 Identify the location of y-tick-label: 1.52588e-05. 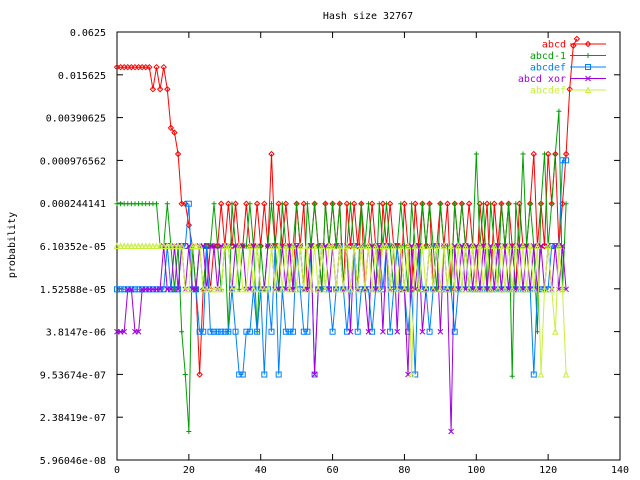
(73, 290).